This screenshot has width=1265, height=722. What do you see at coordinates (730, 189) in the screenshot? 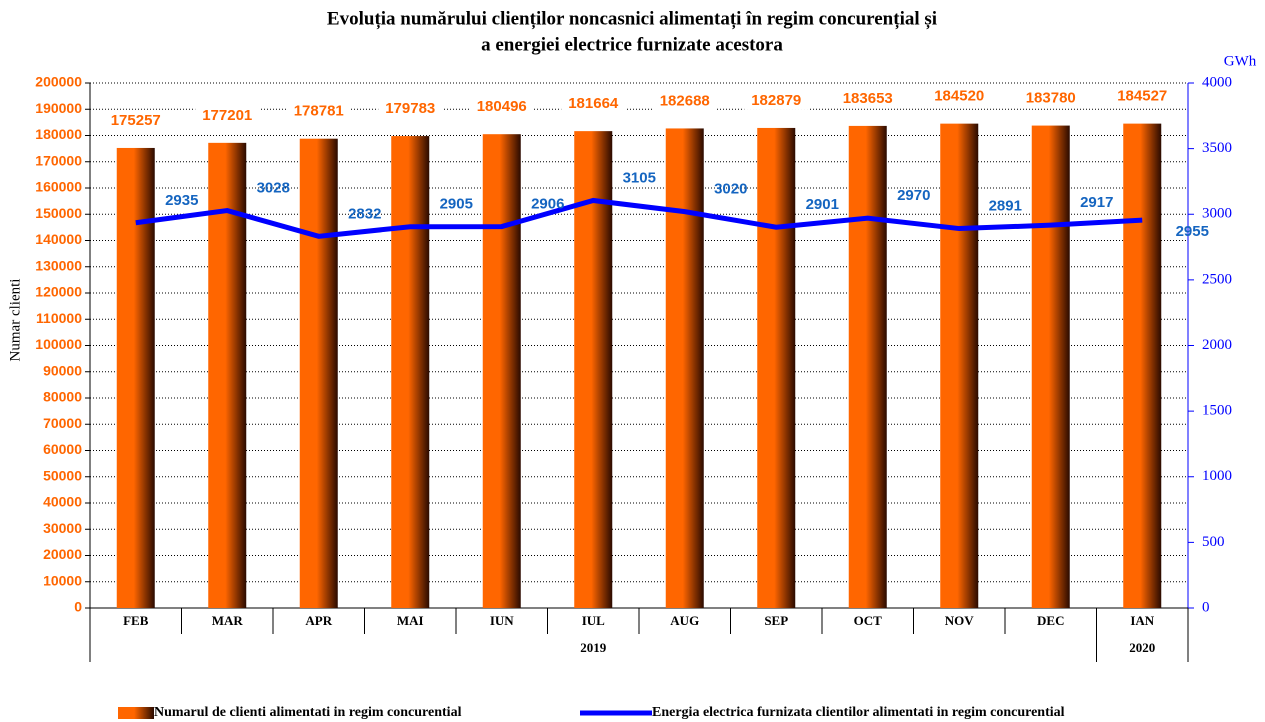
I see `value-label: 3020` at bounding box center [730, 189].